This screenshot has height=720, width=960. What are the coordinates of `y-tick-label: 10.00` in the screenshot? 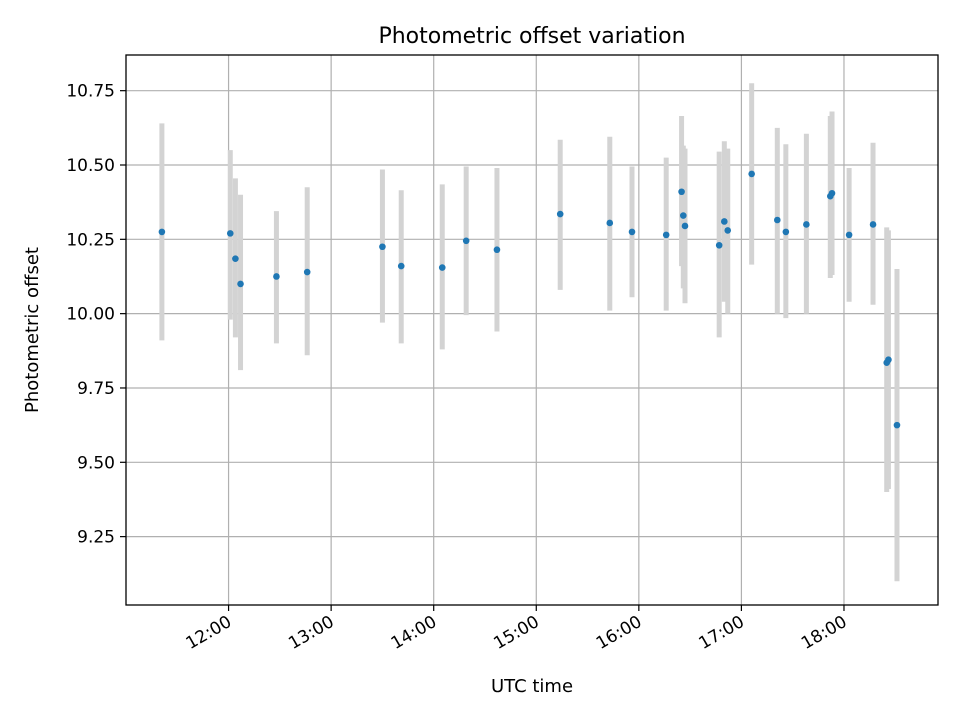 It's located at (90, 315).